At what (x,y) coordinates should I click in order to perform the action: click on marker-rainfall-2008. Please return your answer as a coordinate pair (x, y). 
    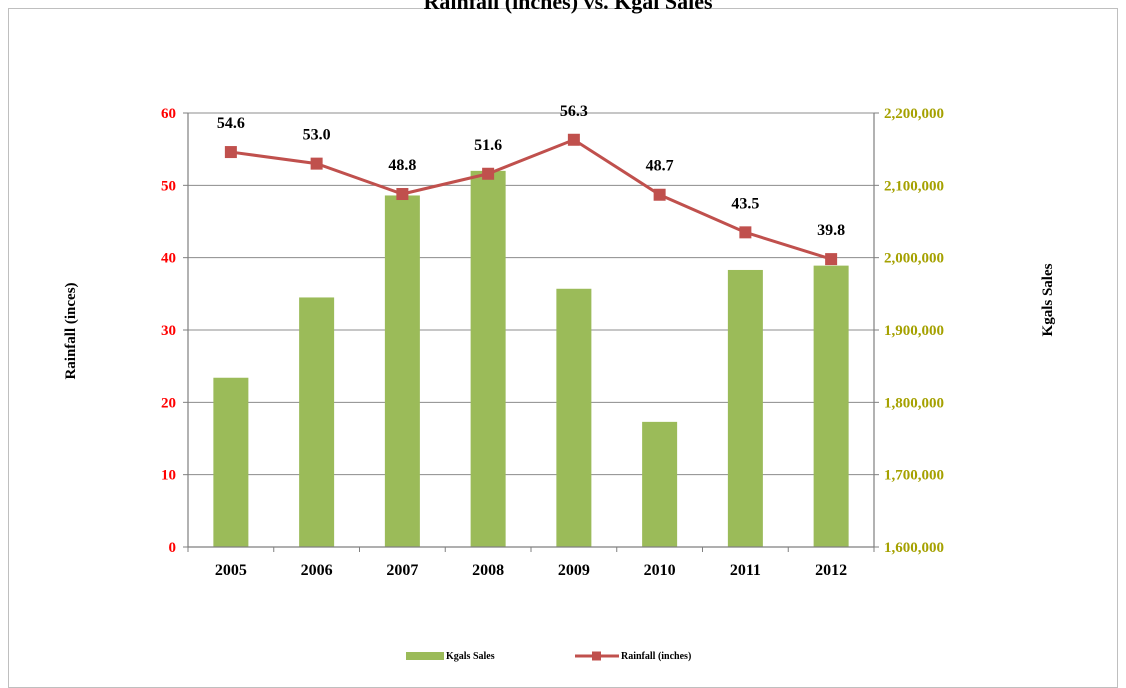
    Looking at the image, I should click on (488, 173).